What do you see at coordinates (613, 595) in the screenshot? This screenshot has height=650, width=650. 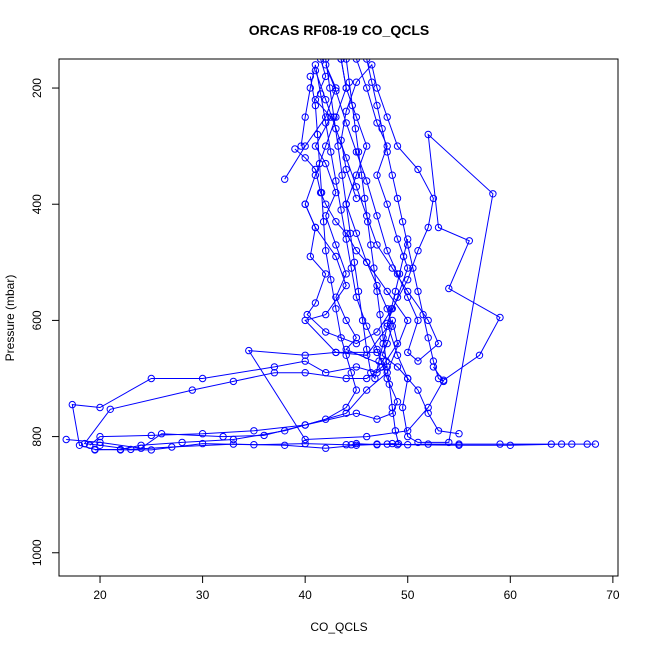 I see `x-tick-label: 70` at bounding box center [613, 595].